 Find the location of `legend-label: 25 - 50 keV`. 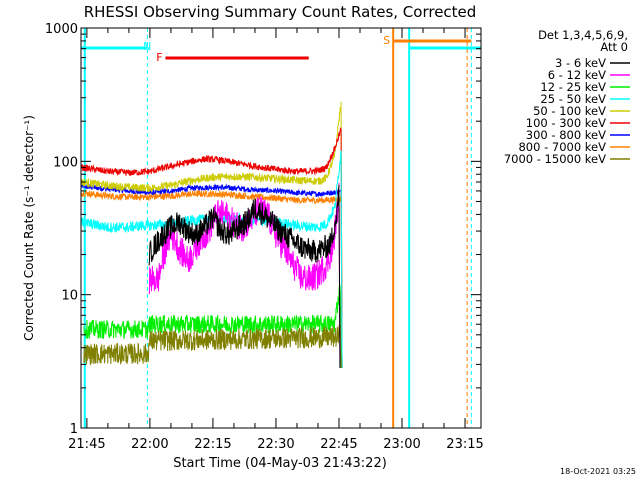

legend-label: 25 - 50 keV is located at coordinates (573, 99).